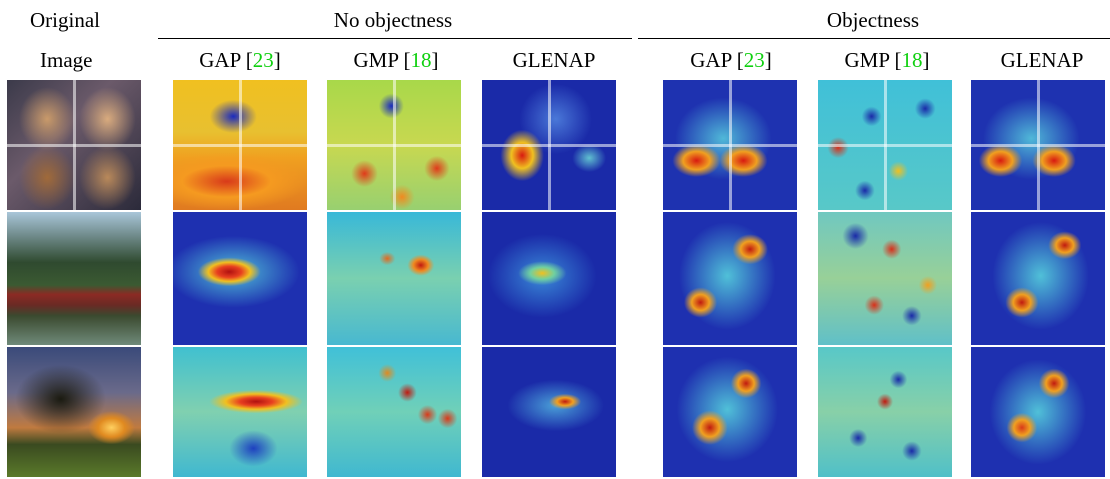 The image size is (1110, 479). What do you see at coordinates (873, 20) in the screenshot?
I see `group-label-objectness: Objectness` at bounding box center [873, 20].